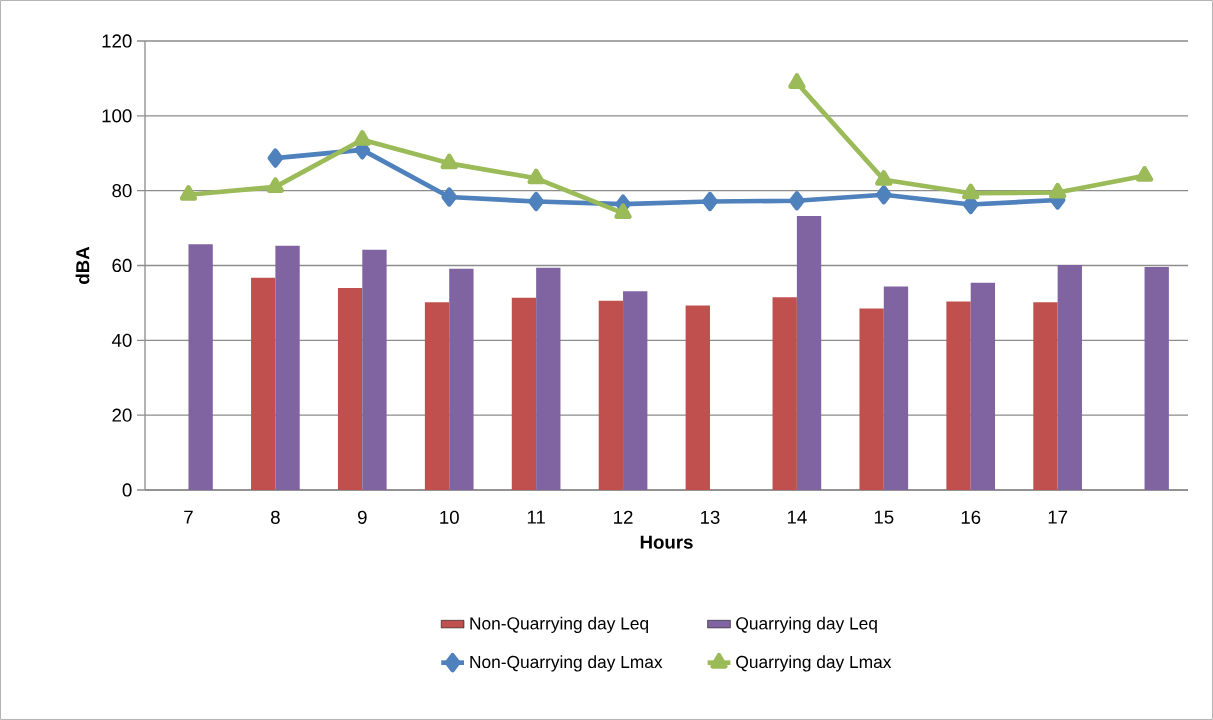 This screenshot has width=1213, height=720. I want to click on x-tick-label: 13, so click(710, 517).